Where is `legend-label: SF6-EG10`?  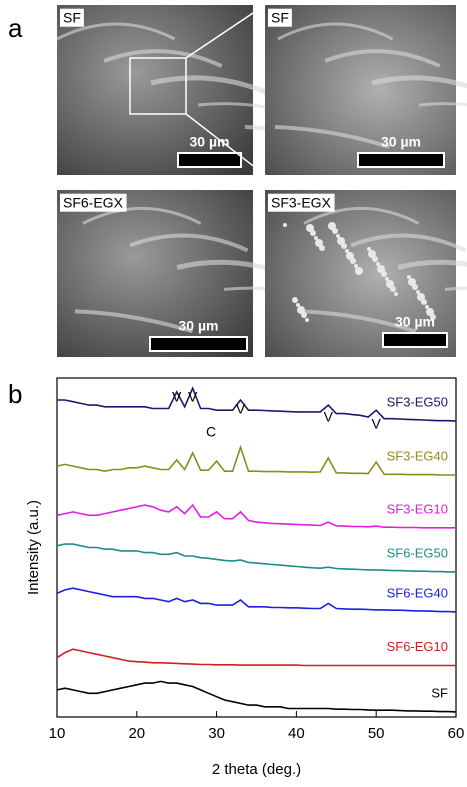
legend-label: SF6-EG10 is located at coordinates (417, 646).